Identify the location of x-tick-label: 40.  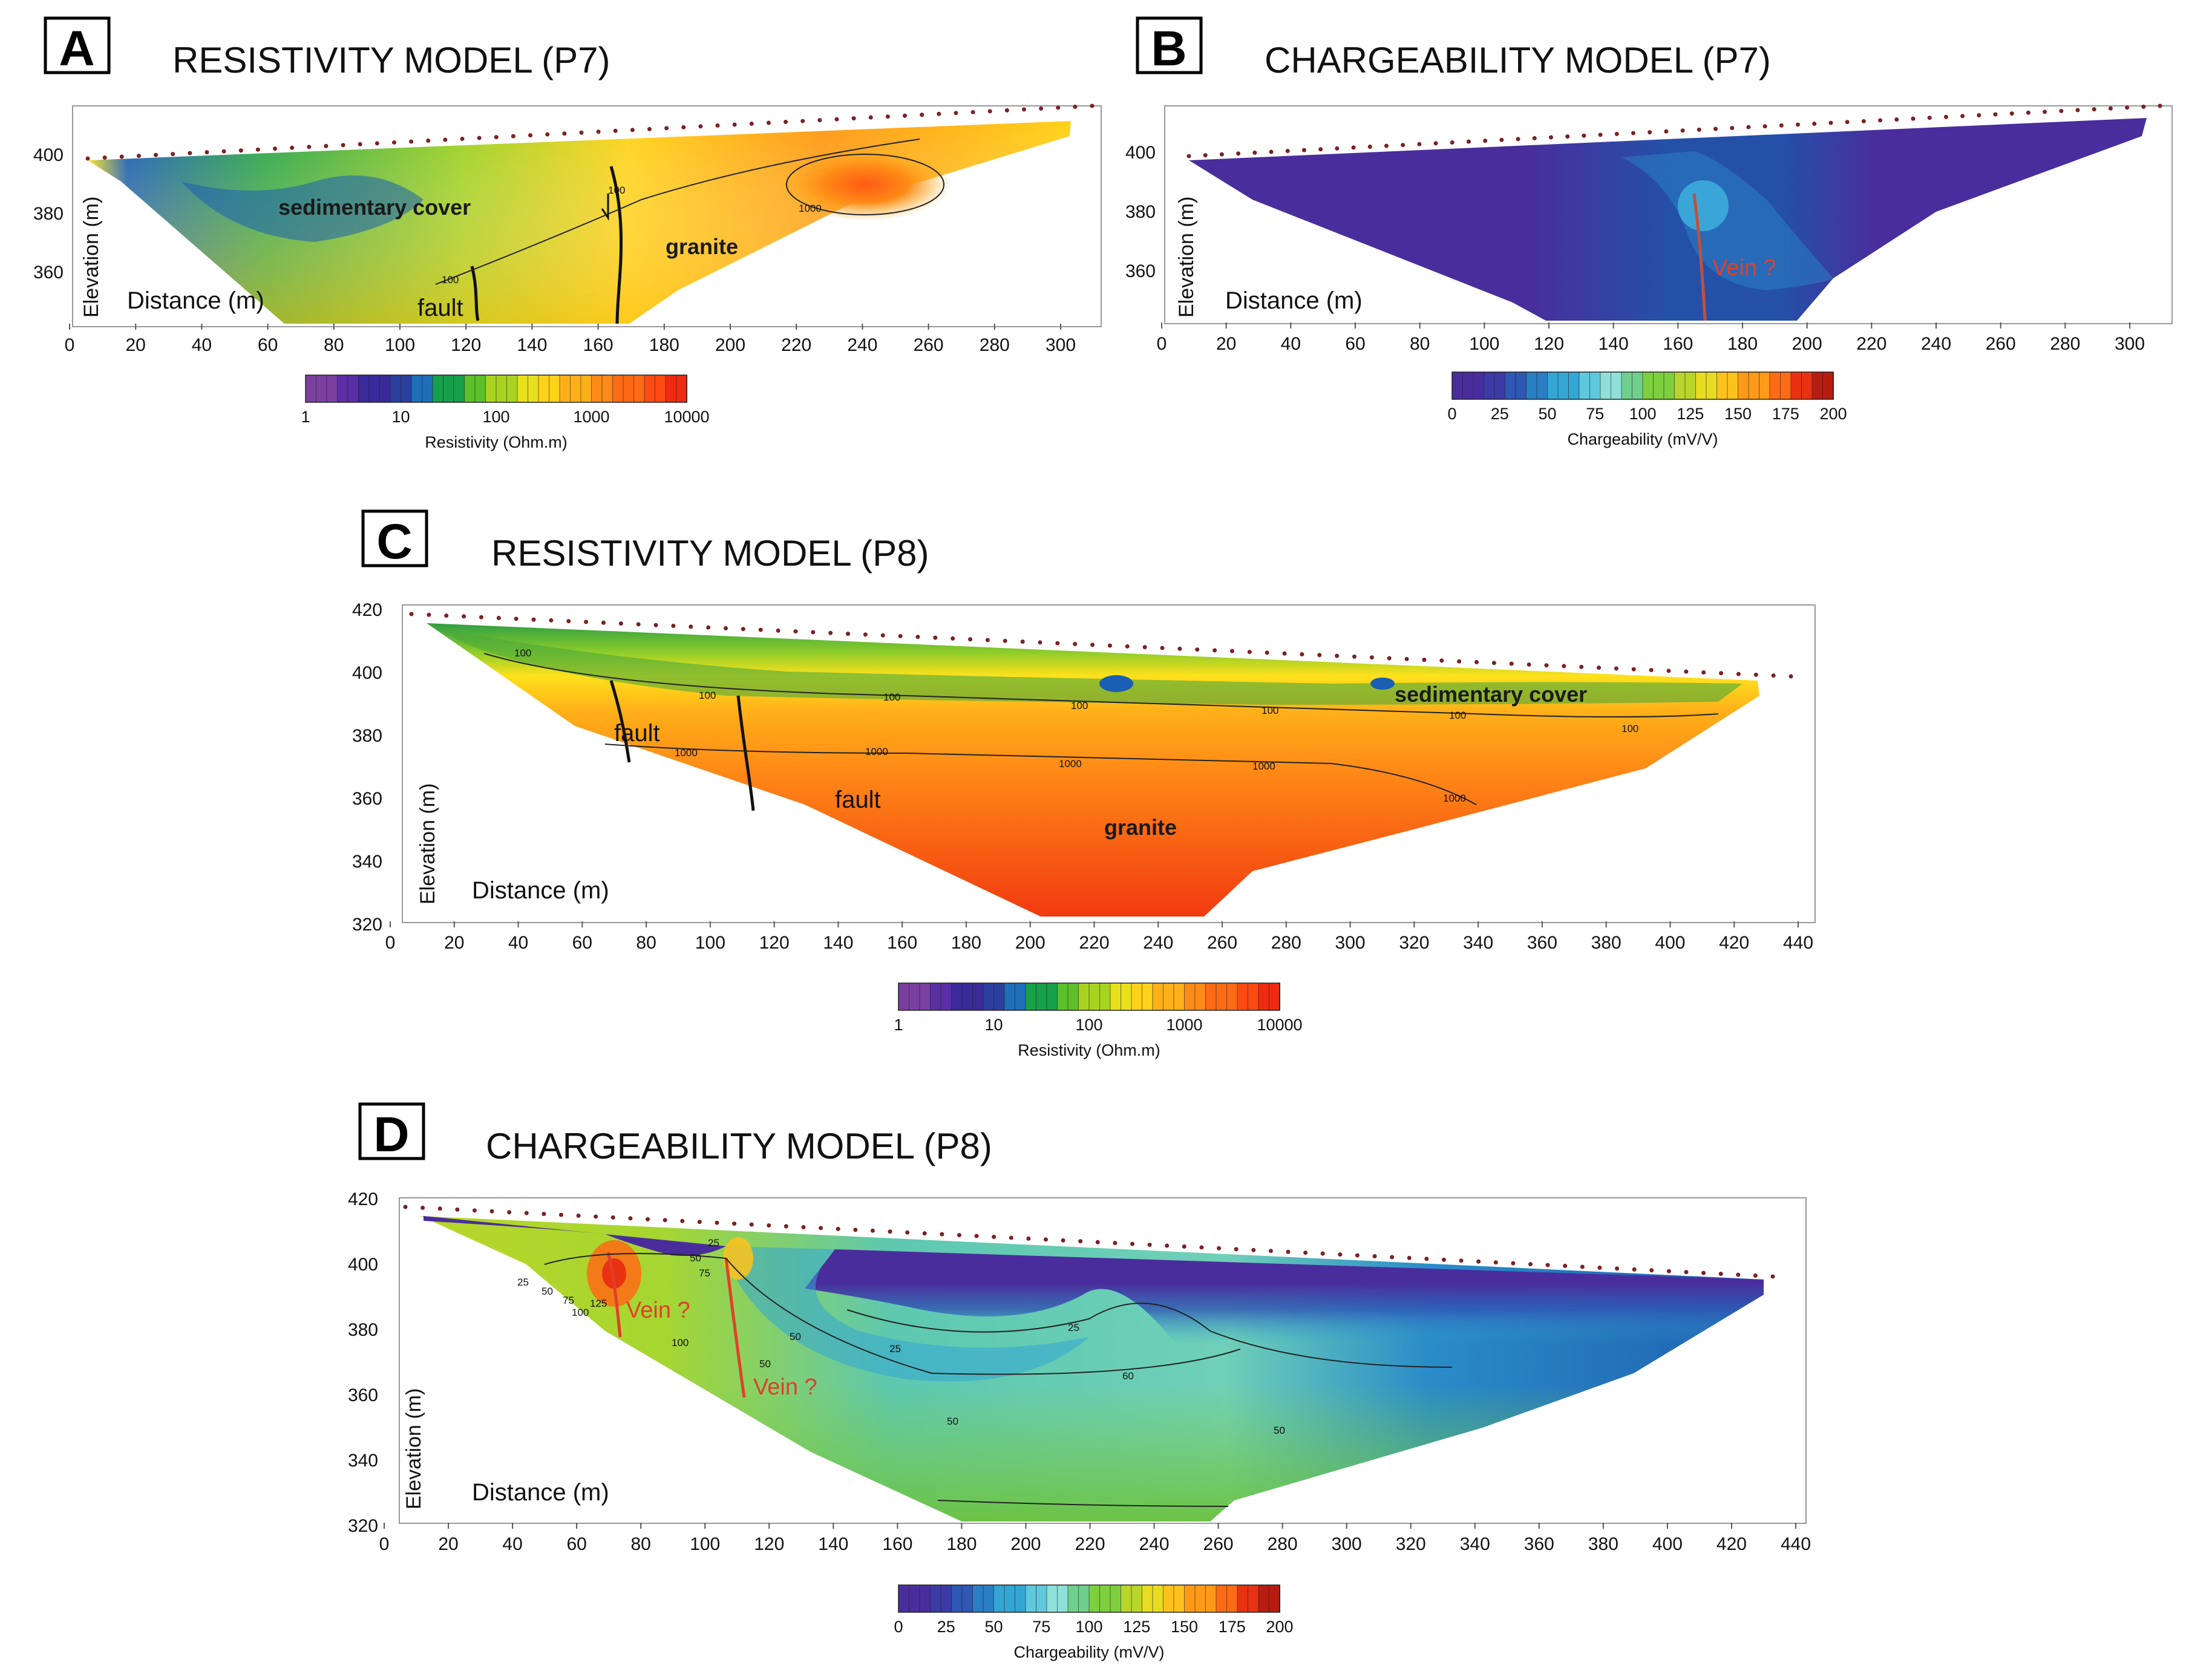
(202, 345).